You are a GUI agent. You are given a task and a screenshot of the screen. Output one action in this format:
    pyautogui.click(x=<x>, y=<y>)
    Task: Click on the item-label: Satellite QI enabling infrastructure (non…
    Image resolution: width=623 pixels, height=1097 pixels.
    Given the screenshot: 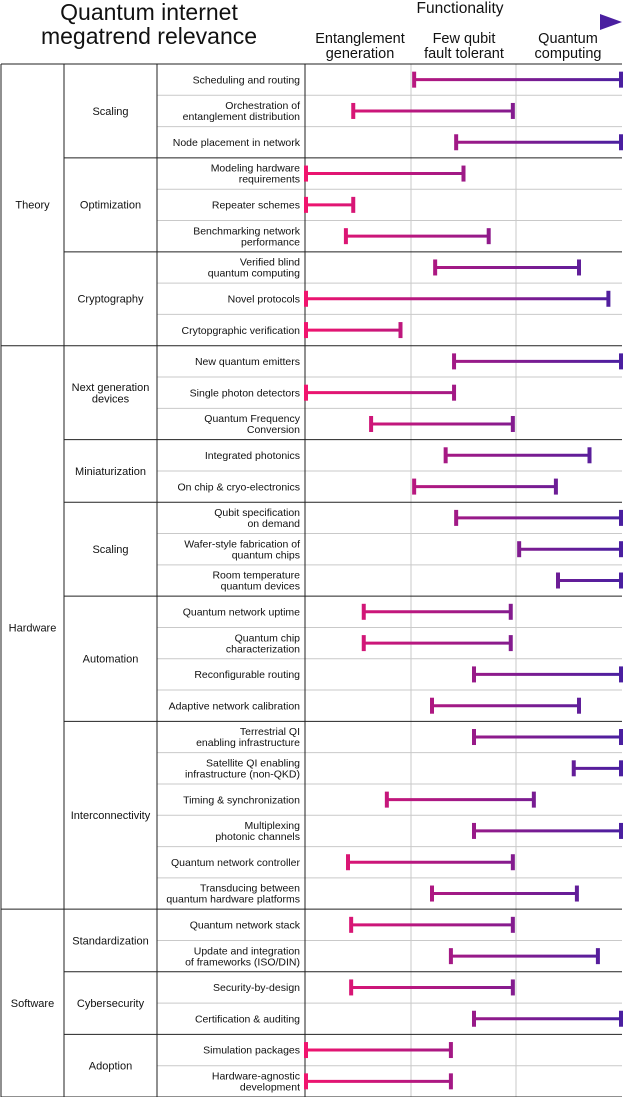 What is the action you would take?
    pyautogui.click(x=242, y=768)
    